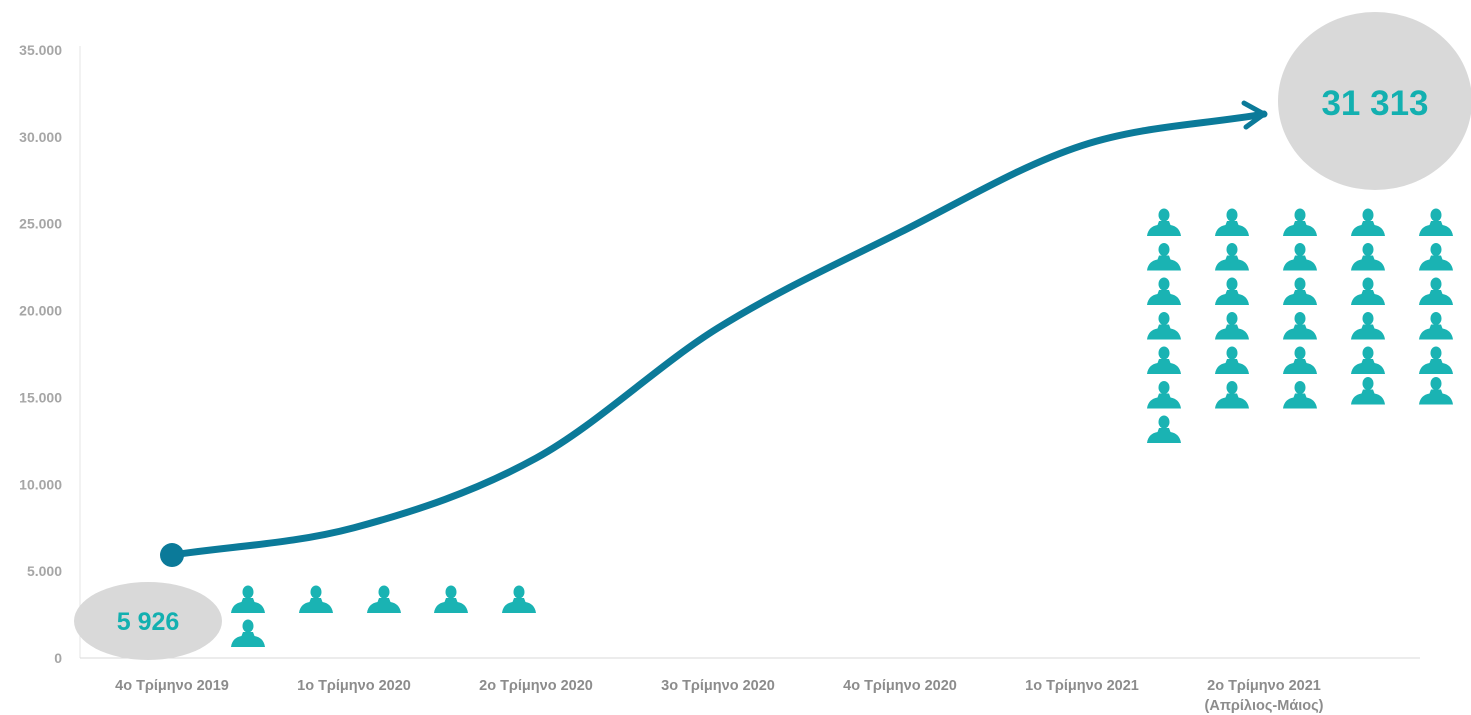 This screenshot has height=715, width=1471. What do you see at coordinates (40, 224) in the screenshot?
I see `y-tick-label: 25.000` at bounding box center [40, 224].